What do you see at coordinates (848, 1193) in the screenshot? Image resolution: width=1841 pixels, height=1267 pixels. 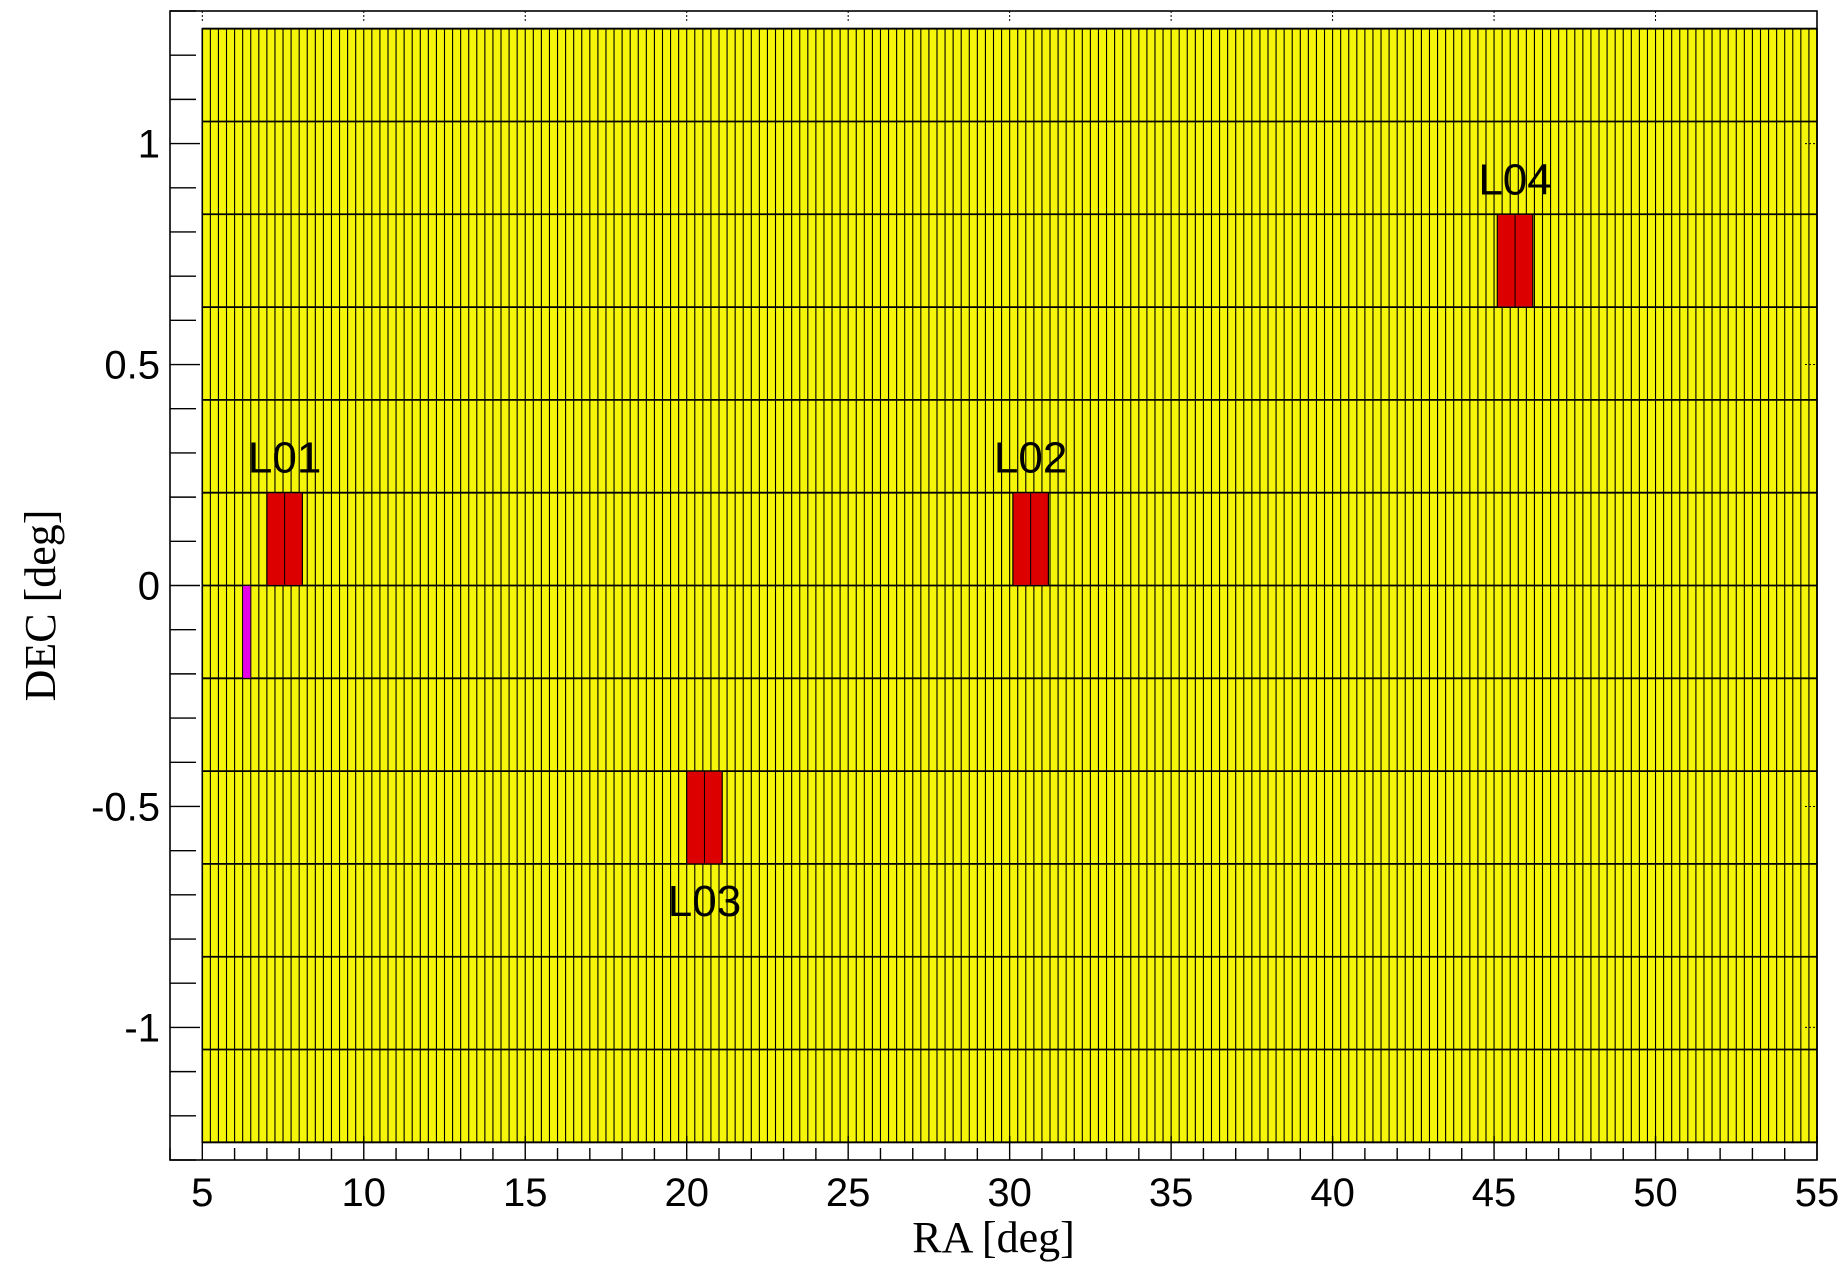 I see `x-tick-label: 25` at bounding box center [848, 1193].